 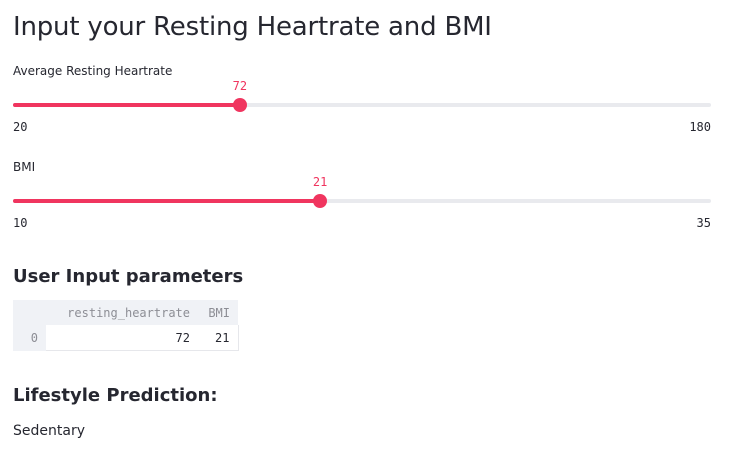 I want to click on heartrate-slider-fill, so click(x=126, y=105).